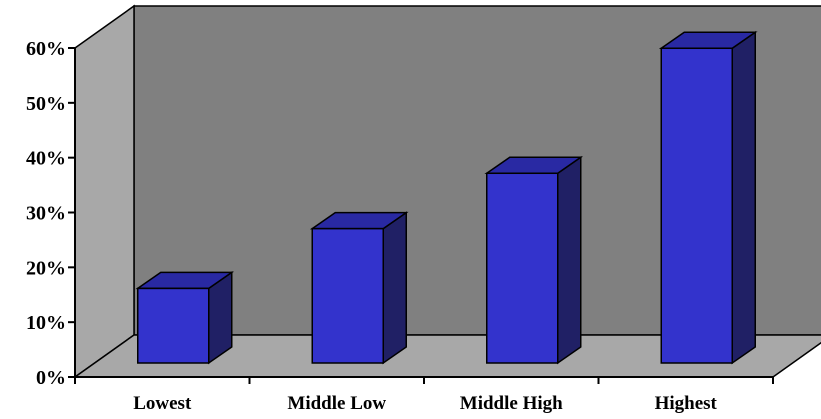  I want to click on y-tick-label: 40%, so click(46, 159).